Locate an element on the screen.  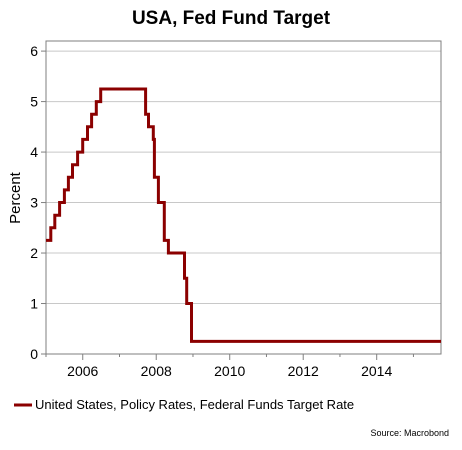
y-tick-label-3: 3 is located at coordinates (34, 203).